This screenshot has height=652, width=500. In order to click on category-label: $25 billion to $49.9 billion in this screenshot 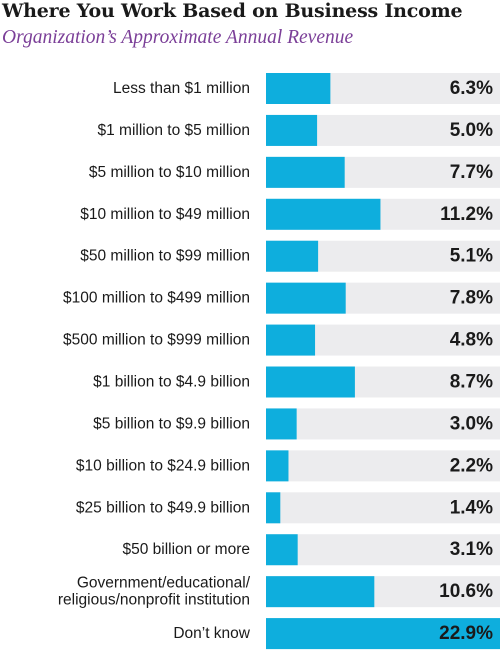, I will do `click(163, 507)`.